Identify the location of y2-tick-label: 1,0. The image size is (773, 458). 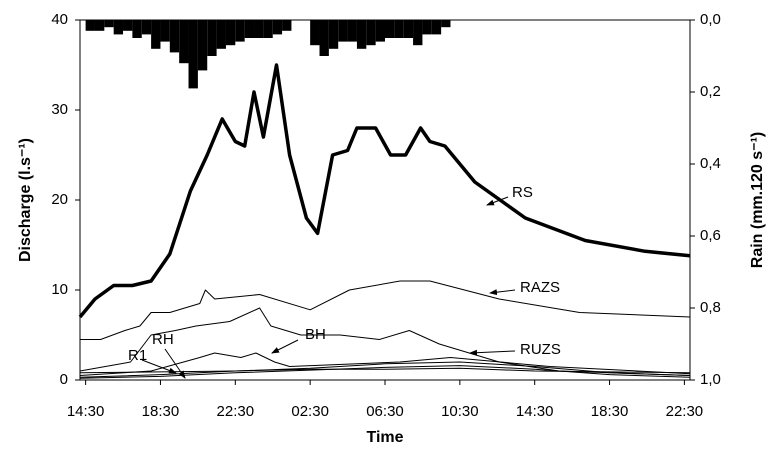
(710, 379).